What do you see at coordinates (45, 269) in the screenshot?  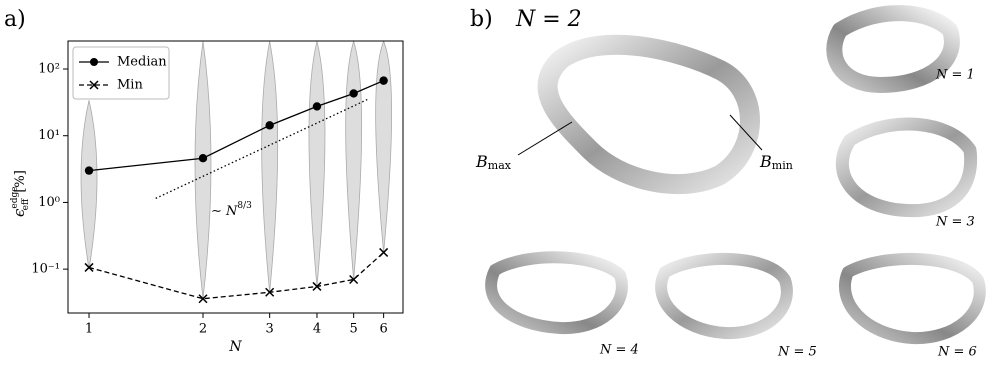 I see `y-tick-label: 10⁻¹` at bounding box center [45, 269].